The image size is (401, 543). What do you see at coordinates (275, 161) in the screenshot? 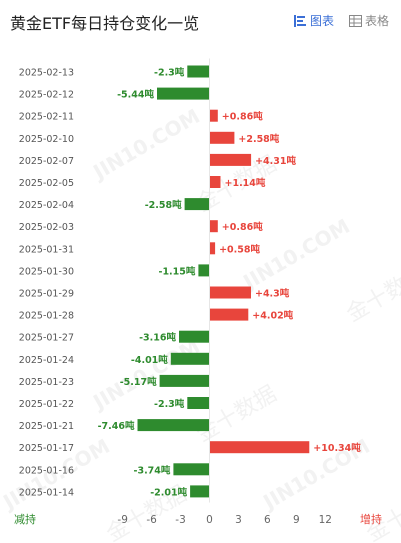
I see `data-label: +4.31吨` at bounding box center [275, 161].